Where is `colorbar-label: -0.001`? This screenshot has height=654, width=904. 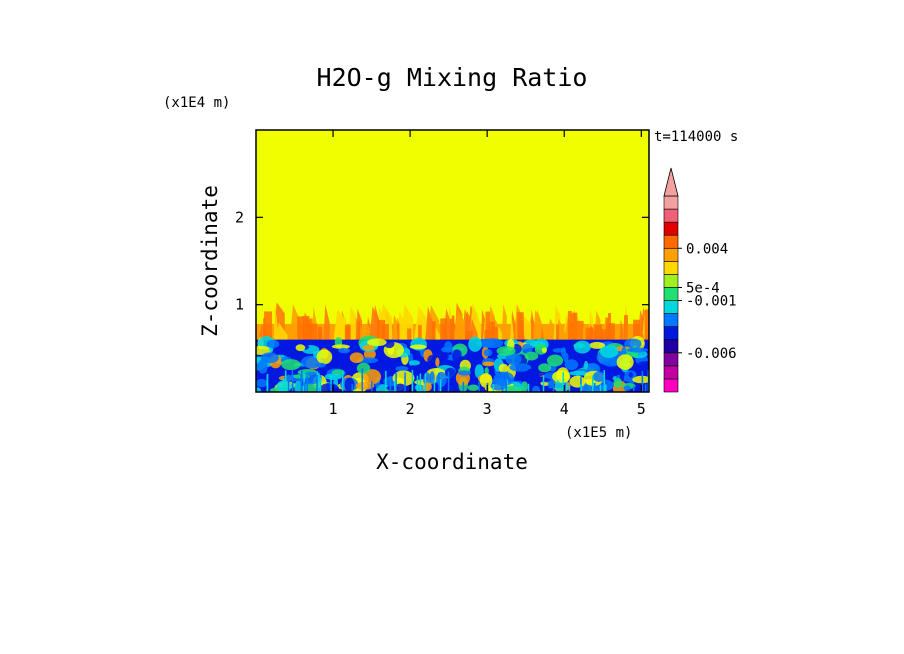 colorbar-label: -0.001 is located at coordinates (711, 302).